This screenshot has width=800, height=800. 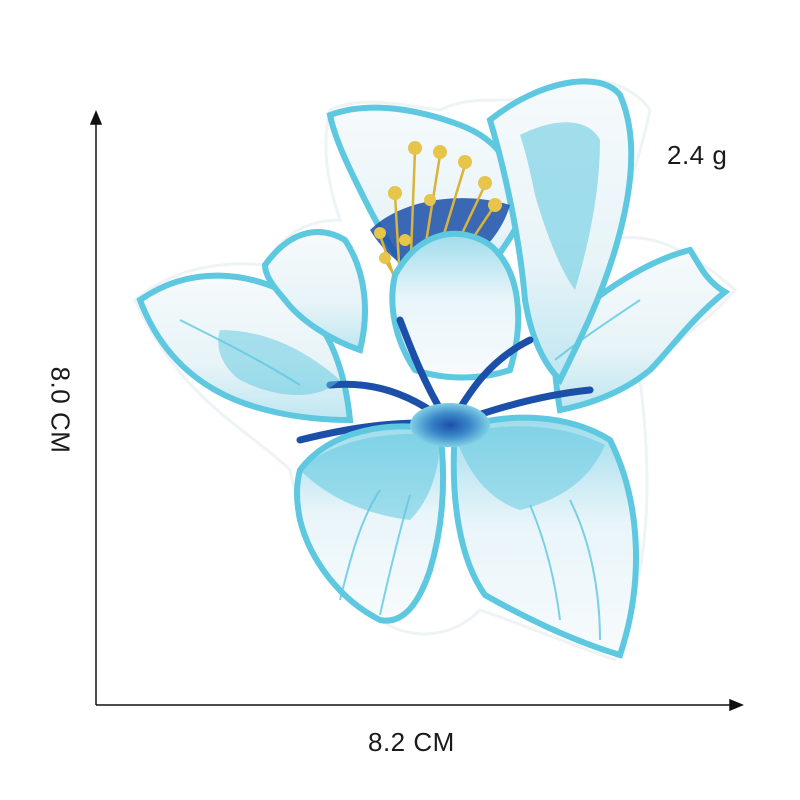 What do you see at coordinates (450, 425) in the screenshot?
I see `flower-center` at bounding box center [450, 425].